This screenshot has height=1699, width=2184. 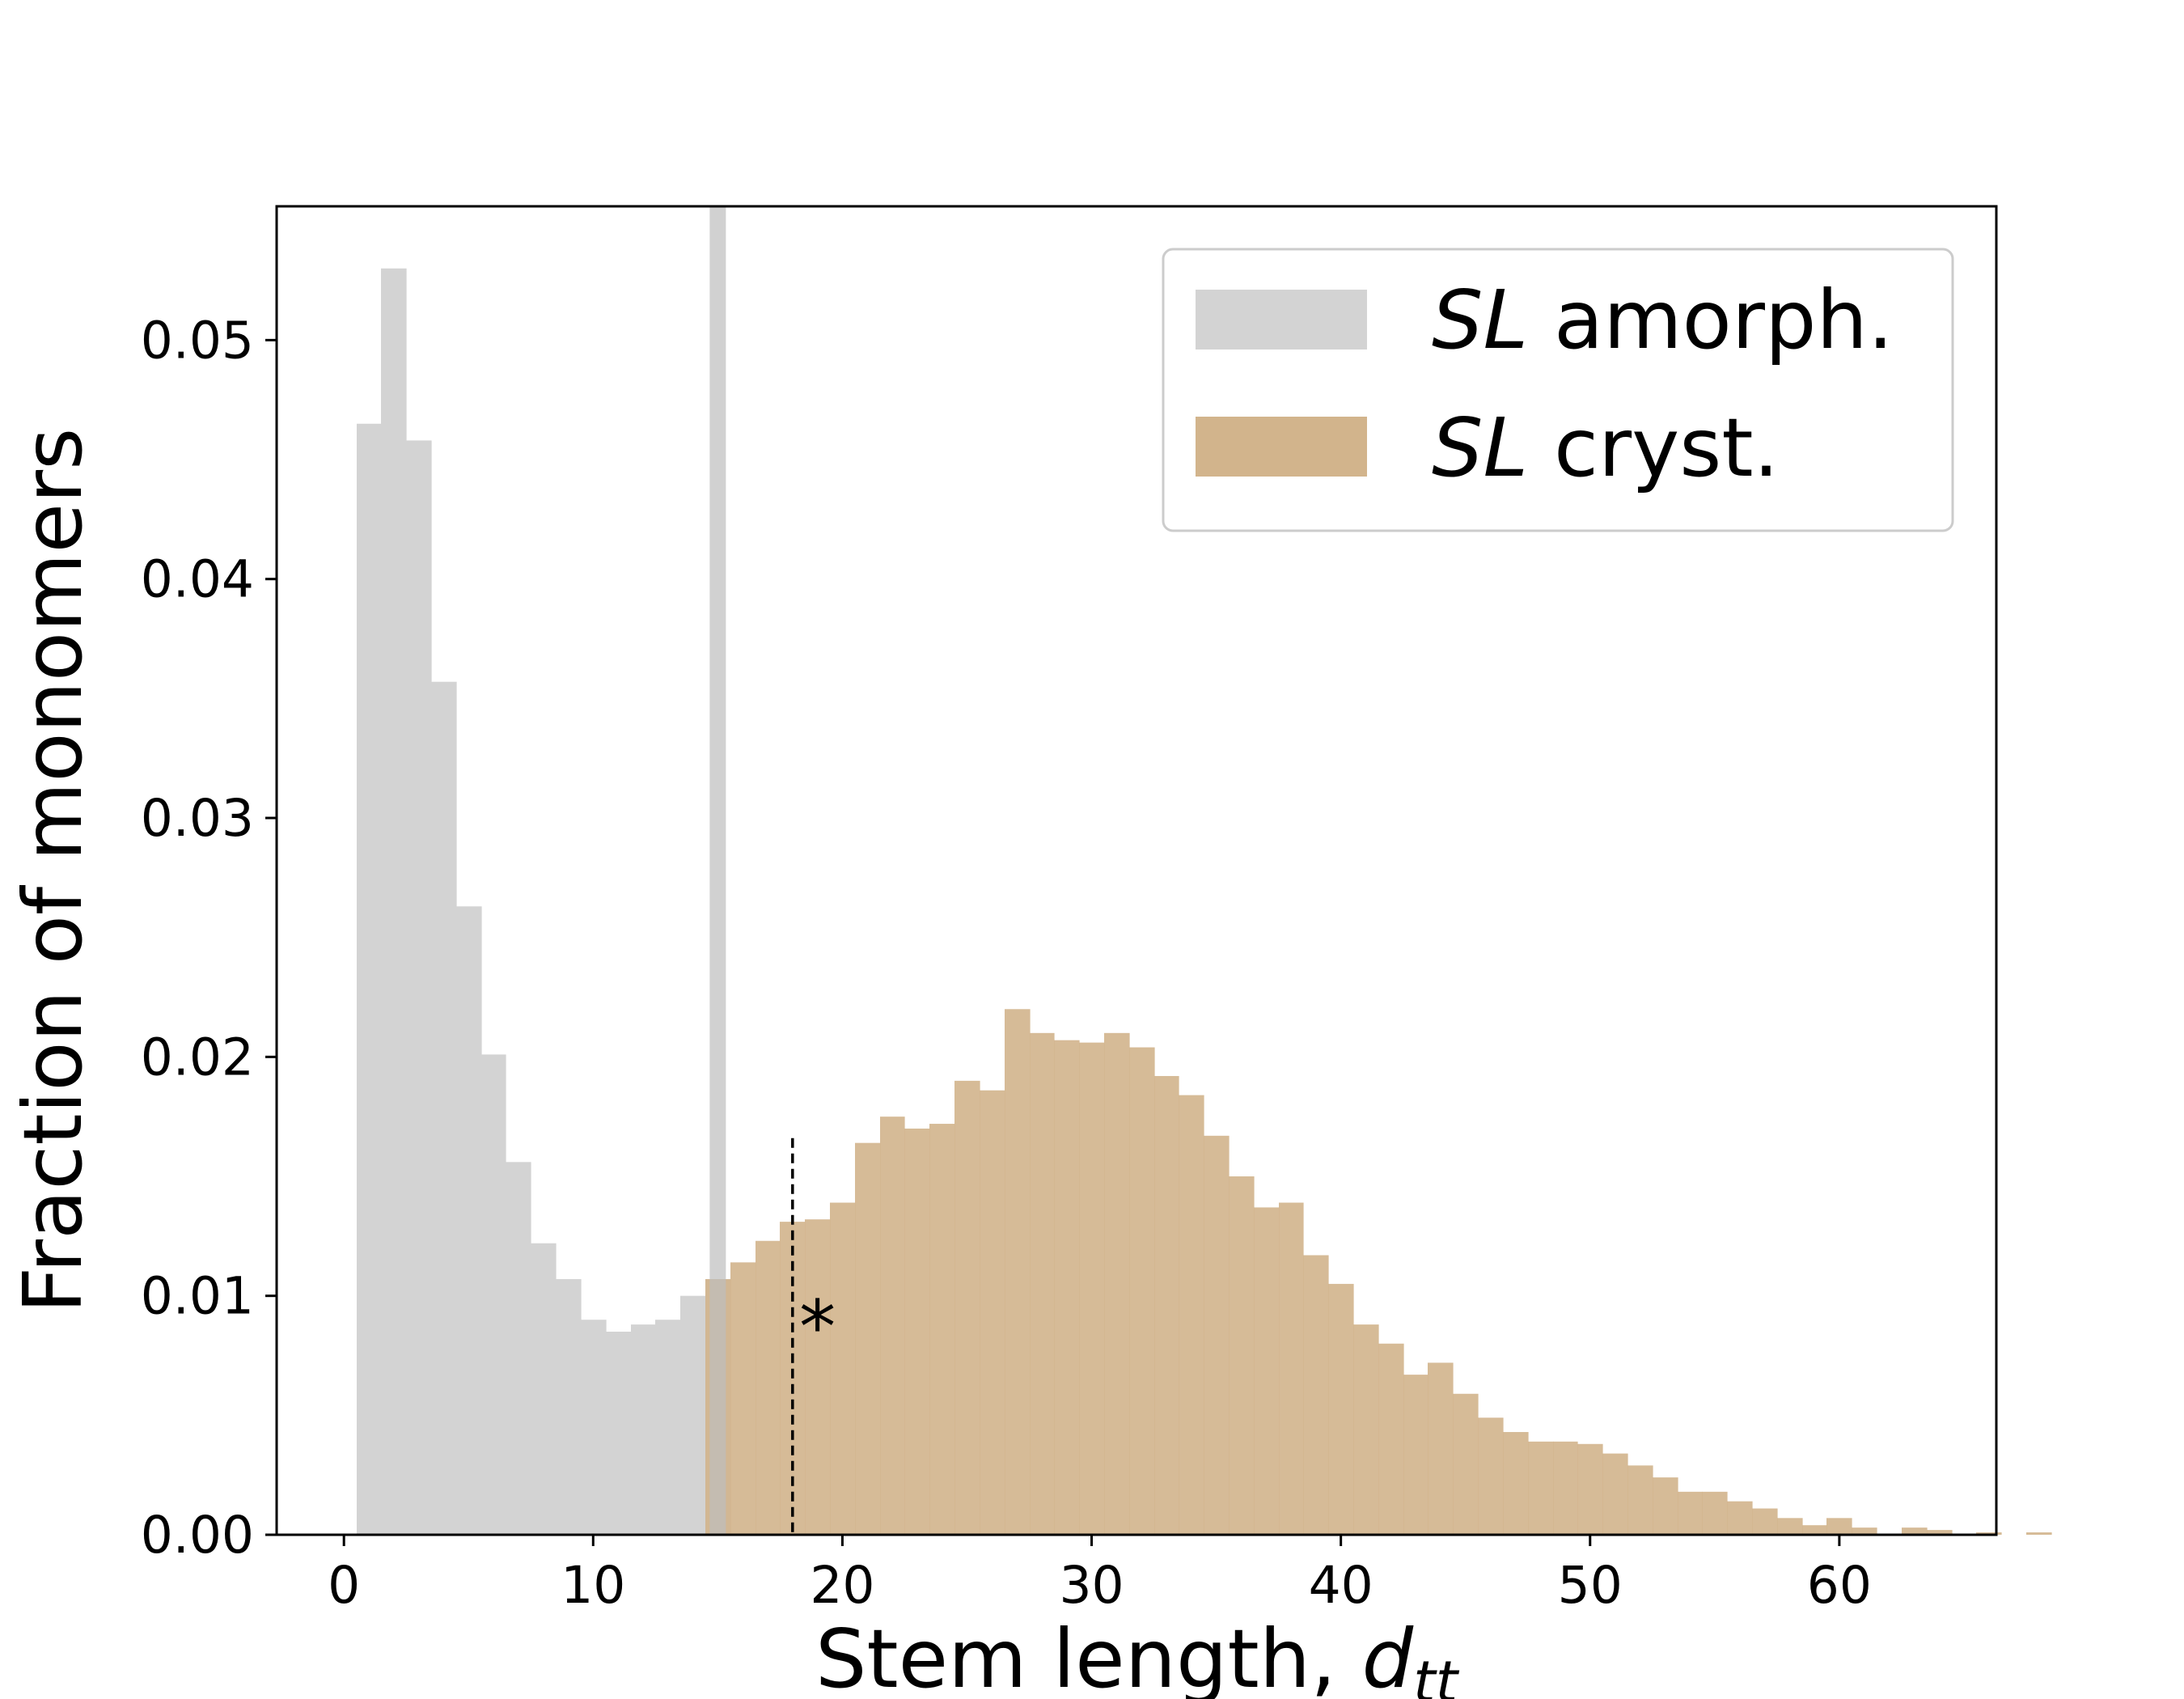 What do you see at coordinates (197, 1296) in the screenshot?
I see `y-tick-label: 0.01` at bounding box center [197, 1296].